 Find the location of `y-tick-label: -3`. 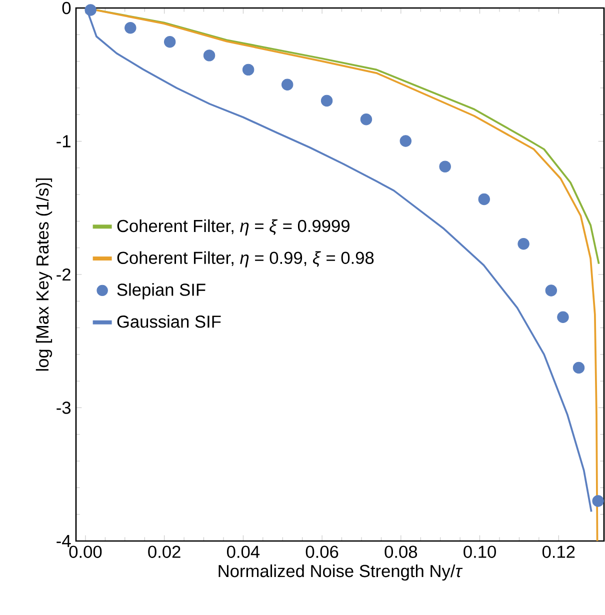

y-tick-label: -3 is located at coordinates (63, 408).